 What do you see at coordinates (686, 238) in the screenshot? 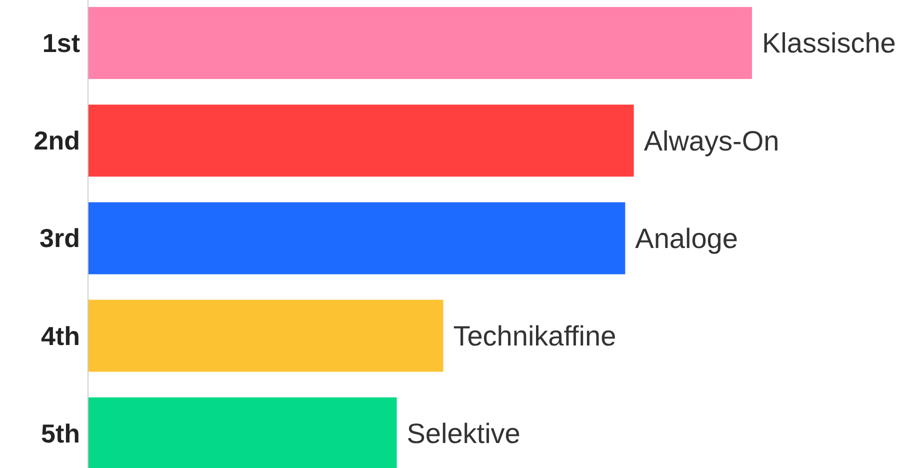
I see `annotation: Analoge` at bounding box center [686, 238].